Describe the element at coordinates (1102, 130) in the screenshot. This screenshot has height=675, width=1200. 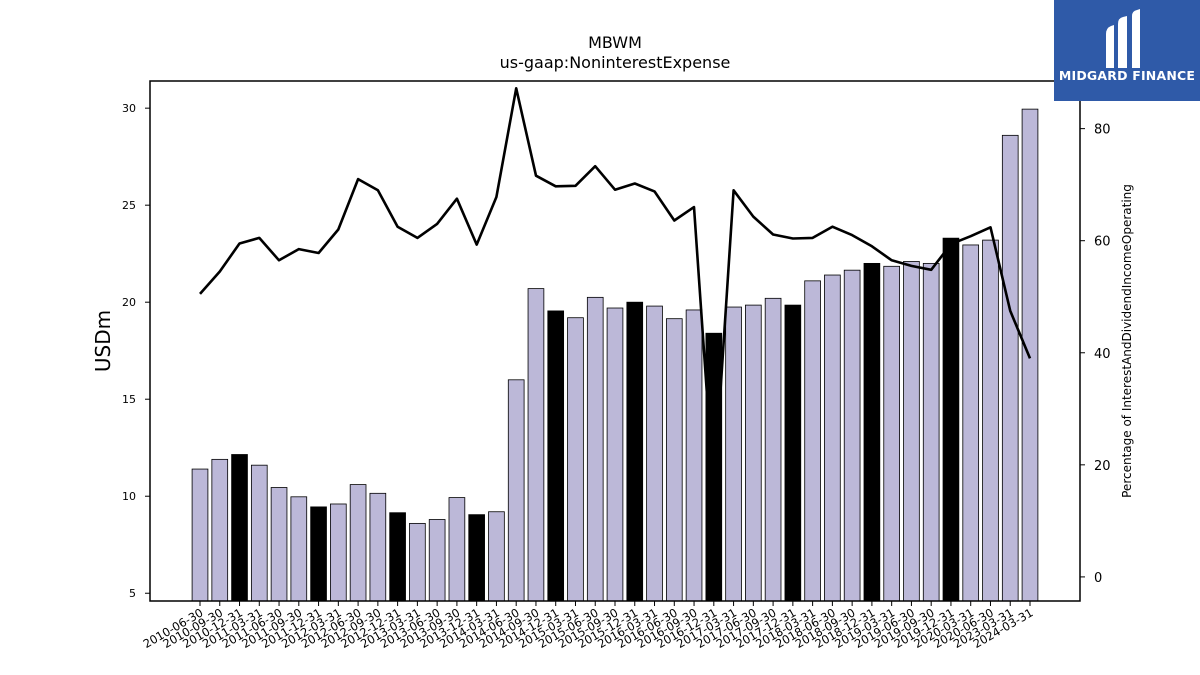
I see `y2-tick-label: 80` at that location.